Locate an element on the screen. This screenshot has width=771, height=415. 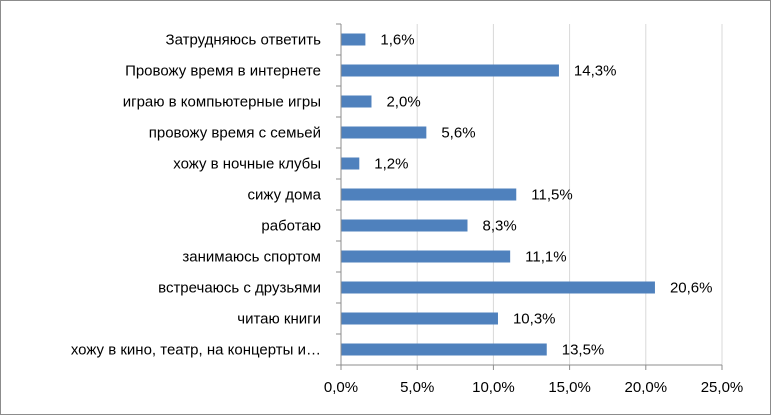
category-label: сижу дома is located at coordinates (285, 195).